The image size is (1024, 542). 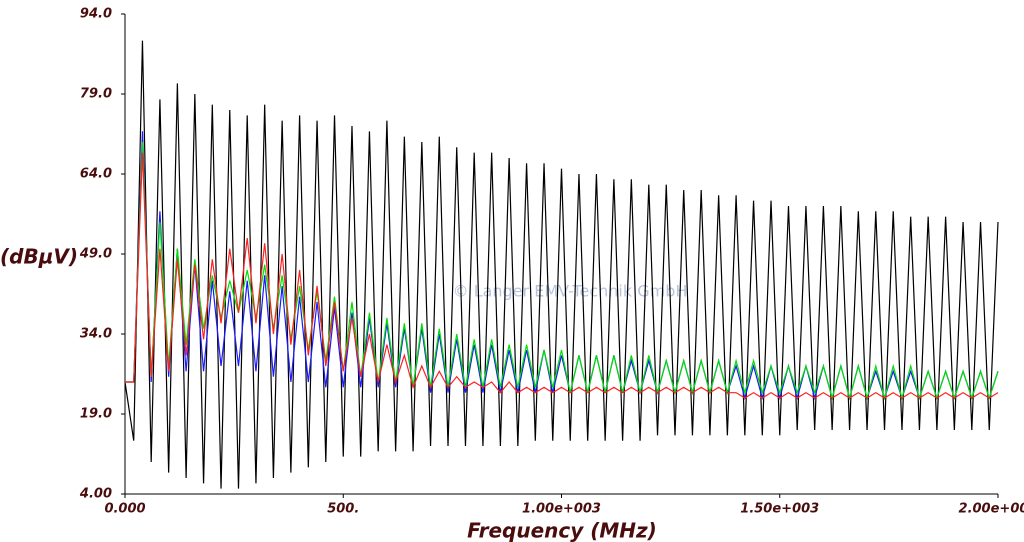 What do you see at coordinates (124, 509) in the screenshot?
I see `x-tick-label: 0.000` at bounding box center [124, 509].